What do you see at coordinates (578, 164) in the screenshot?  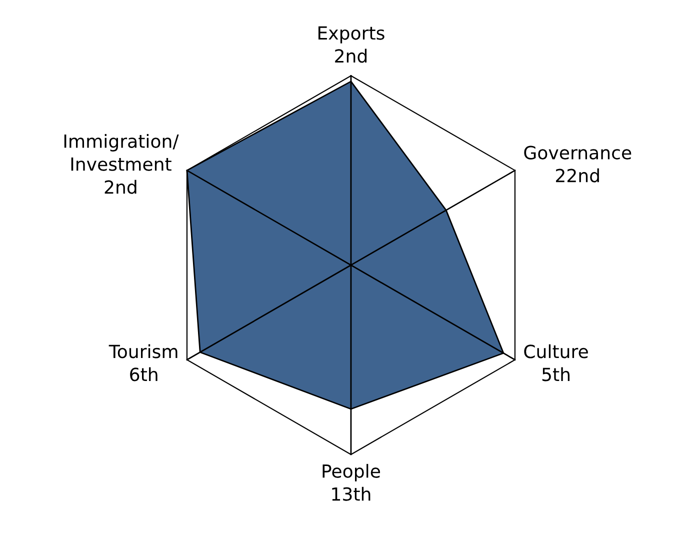 I see `spoke-label: Governance 22nd` at bounding box center [578, 164].